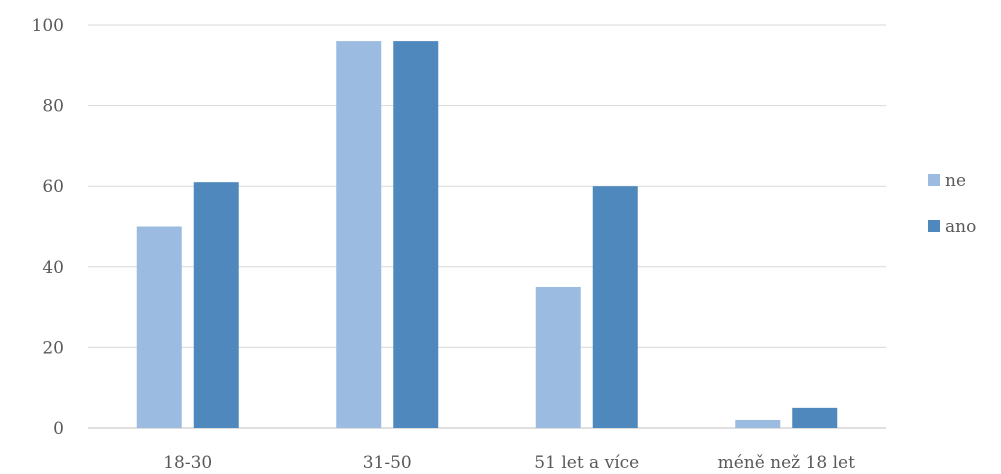 The width and height of the screenshot is (1001, 474). I want to click on legend-label-ano: ano, so click(960, 227).